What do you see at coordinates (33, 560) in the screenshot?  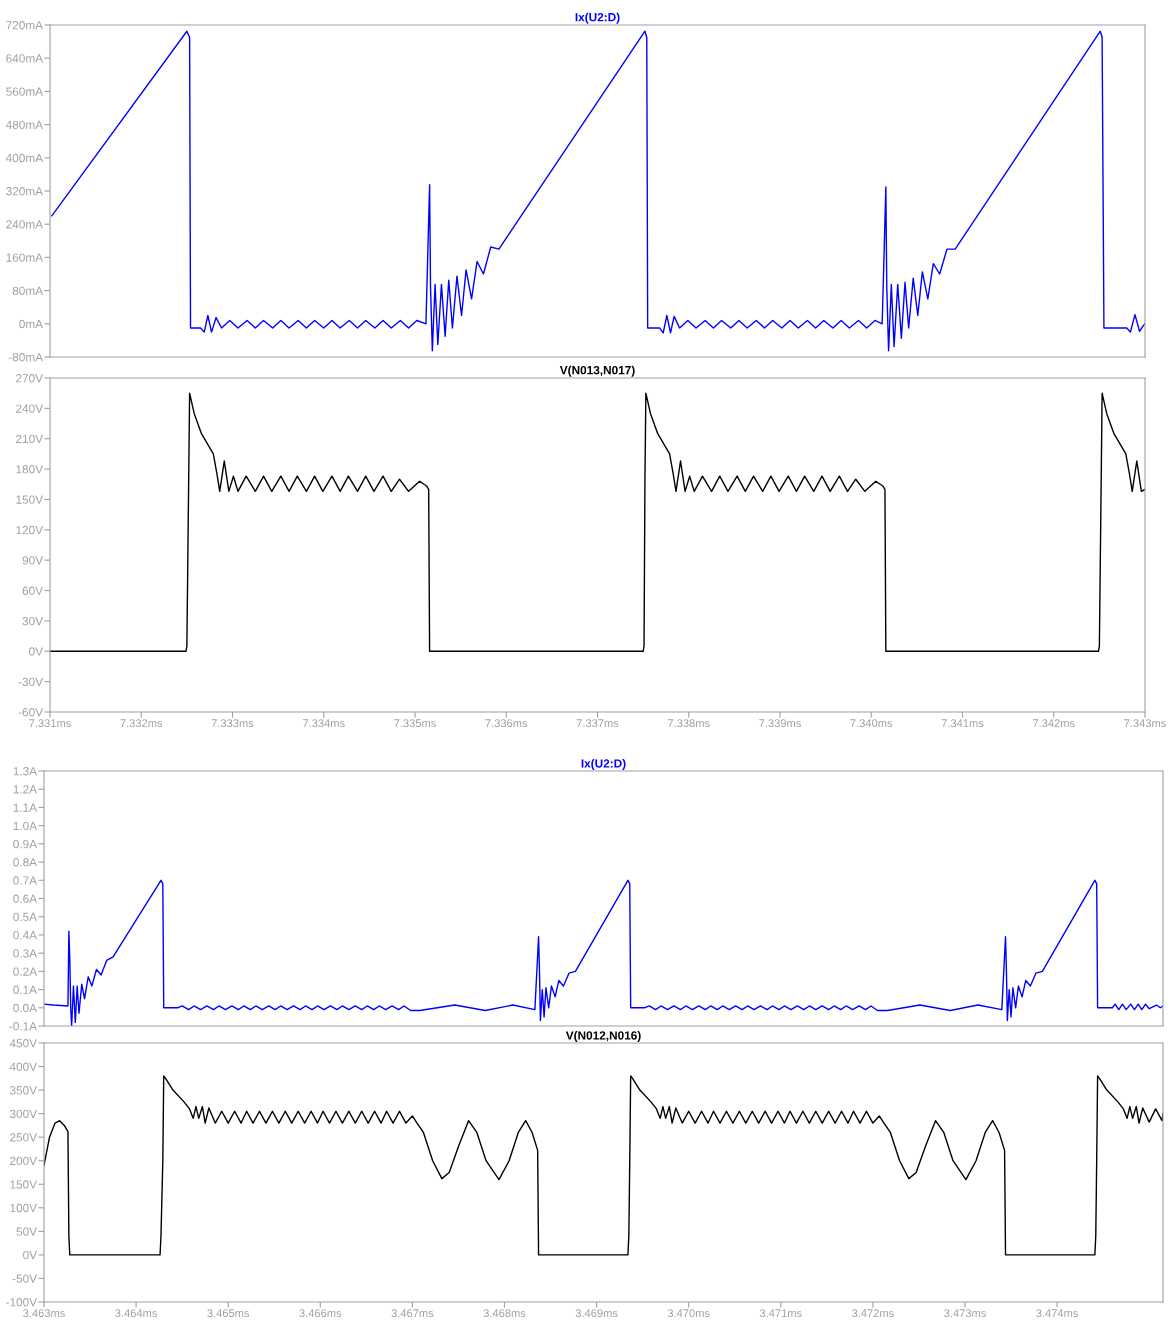 I see `y-tick-label: 90V` at bounding box center [33, 560].